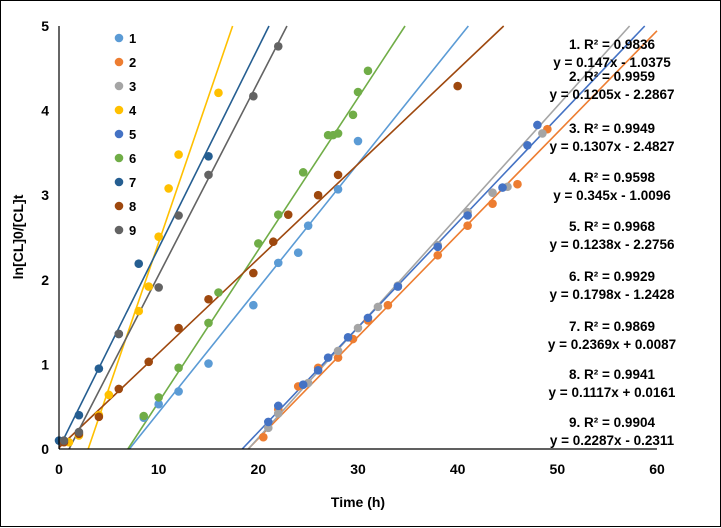 The height and width of the screenshot is (528, 721). What do you see at coordinates (612, 177) in the screenshot?
I see `r2-label-4: 4. R² = 0.9598` at bounding box center [612, 177].